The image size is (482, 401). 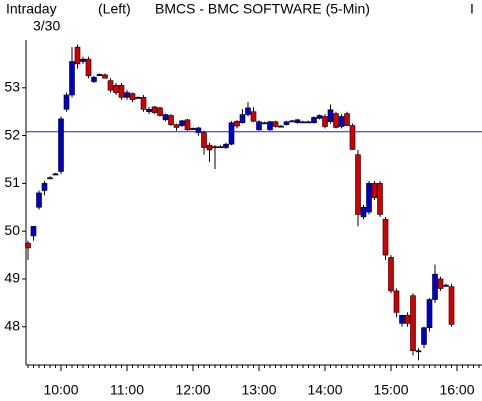 I want to click on y-tick-label: 52, so click(x=12, y=134).